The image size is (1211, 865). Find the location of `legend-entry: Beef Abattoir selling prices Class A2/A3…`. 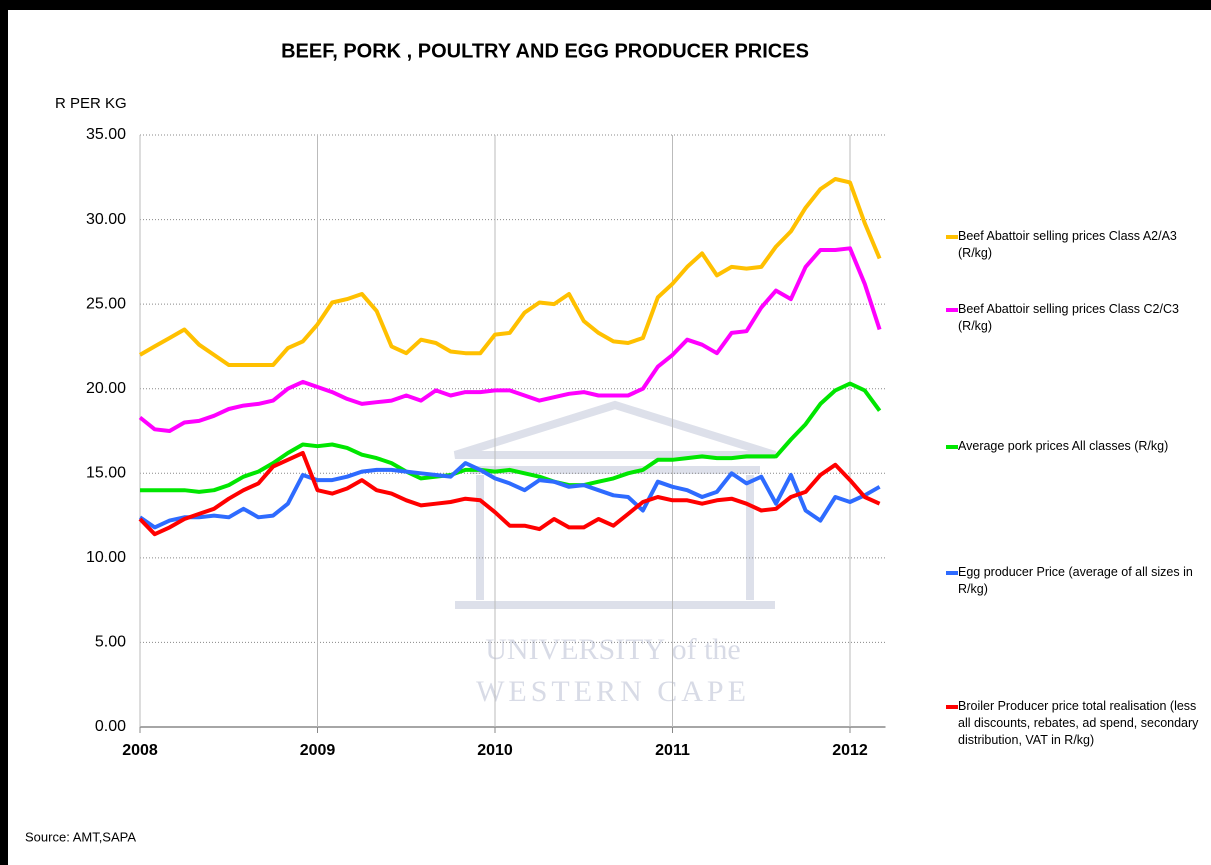

legend-entry: Beef Abattoir selling prices Class A2/A3… is located at coordinates (1078, 245).